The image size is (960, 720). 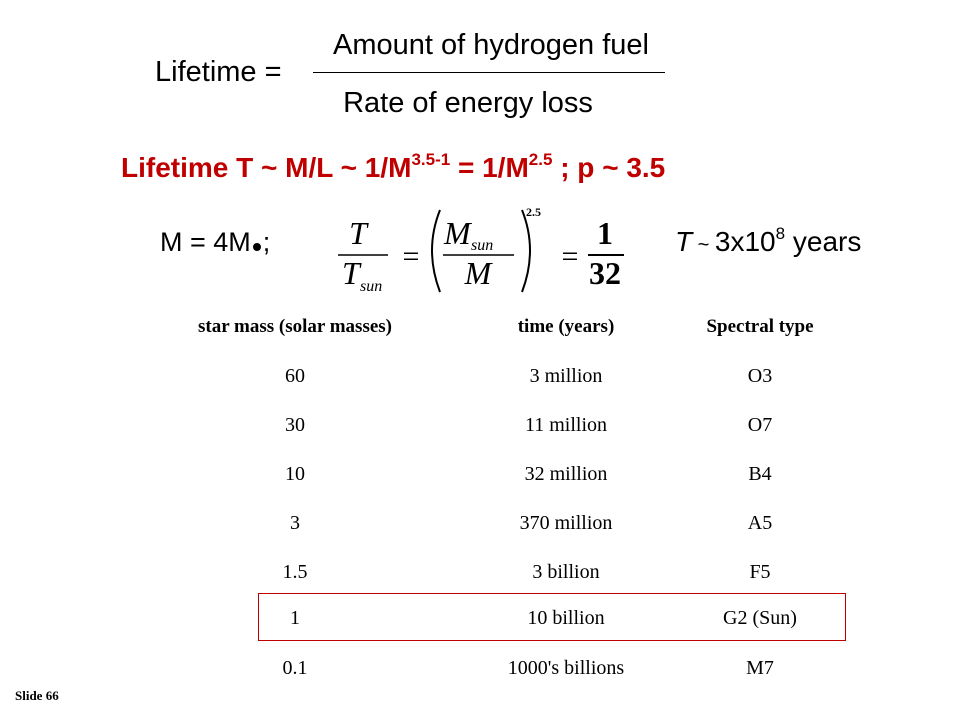 What do you see at coordinates (760, 425) in the screenshot?
I see `cell-spectral-type: O7` at bounding box center [760, 425].